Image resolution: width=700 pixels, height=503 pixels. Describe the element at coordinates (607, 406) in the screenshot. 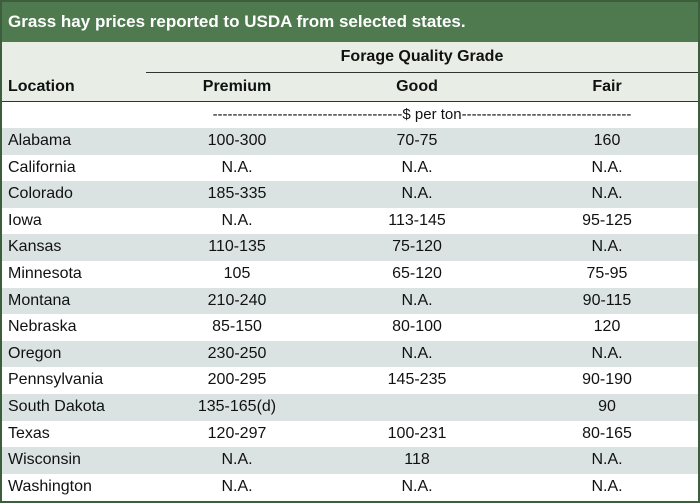

I see `cell-fair: 90` at that location.